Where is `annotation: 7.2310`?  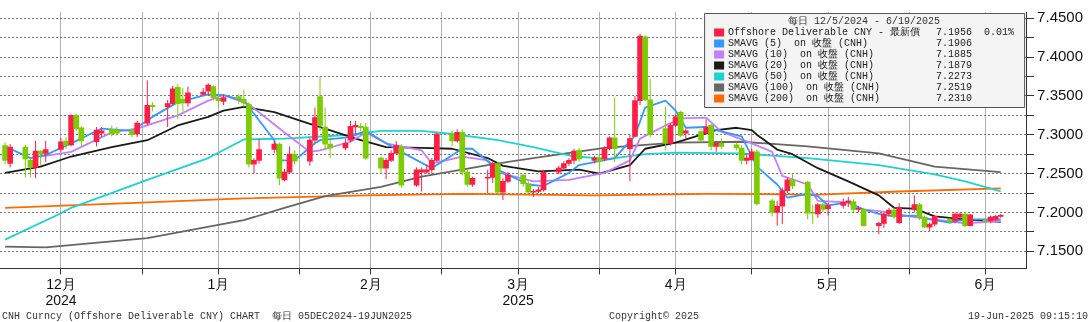 annotation: 7.2310 is located at coordinates (954, 99).